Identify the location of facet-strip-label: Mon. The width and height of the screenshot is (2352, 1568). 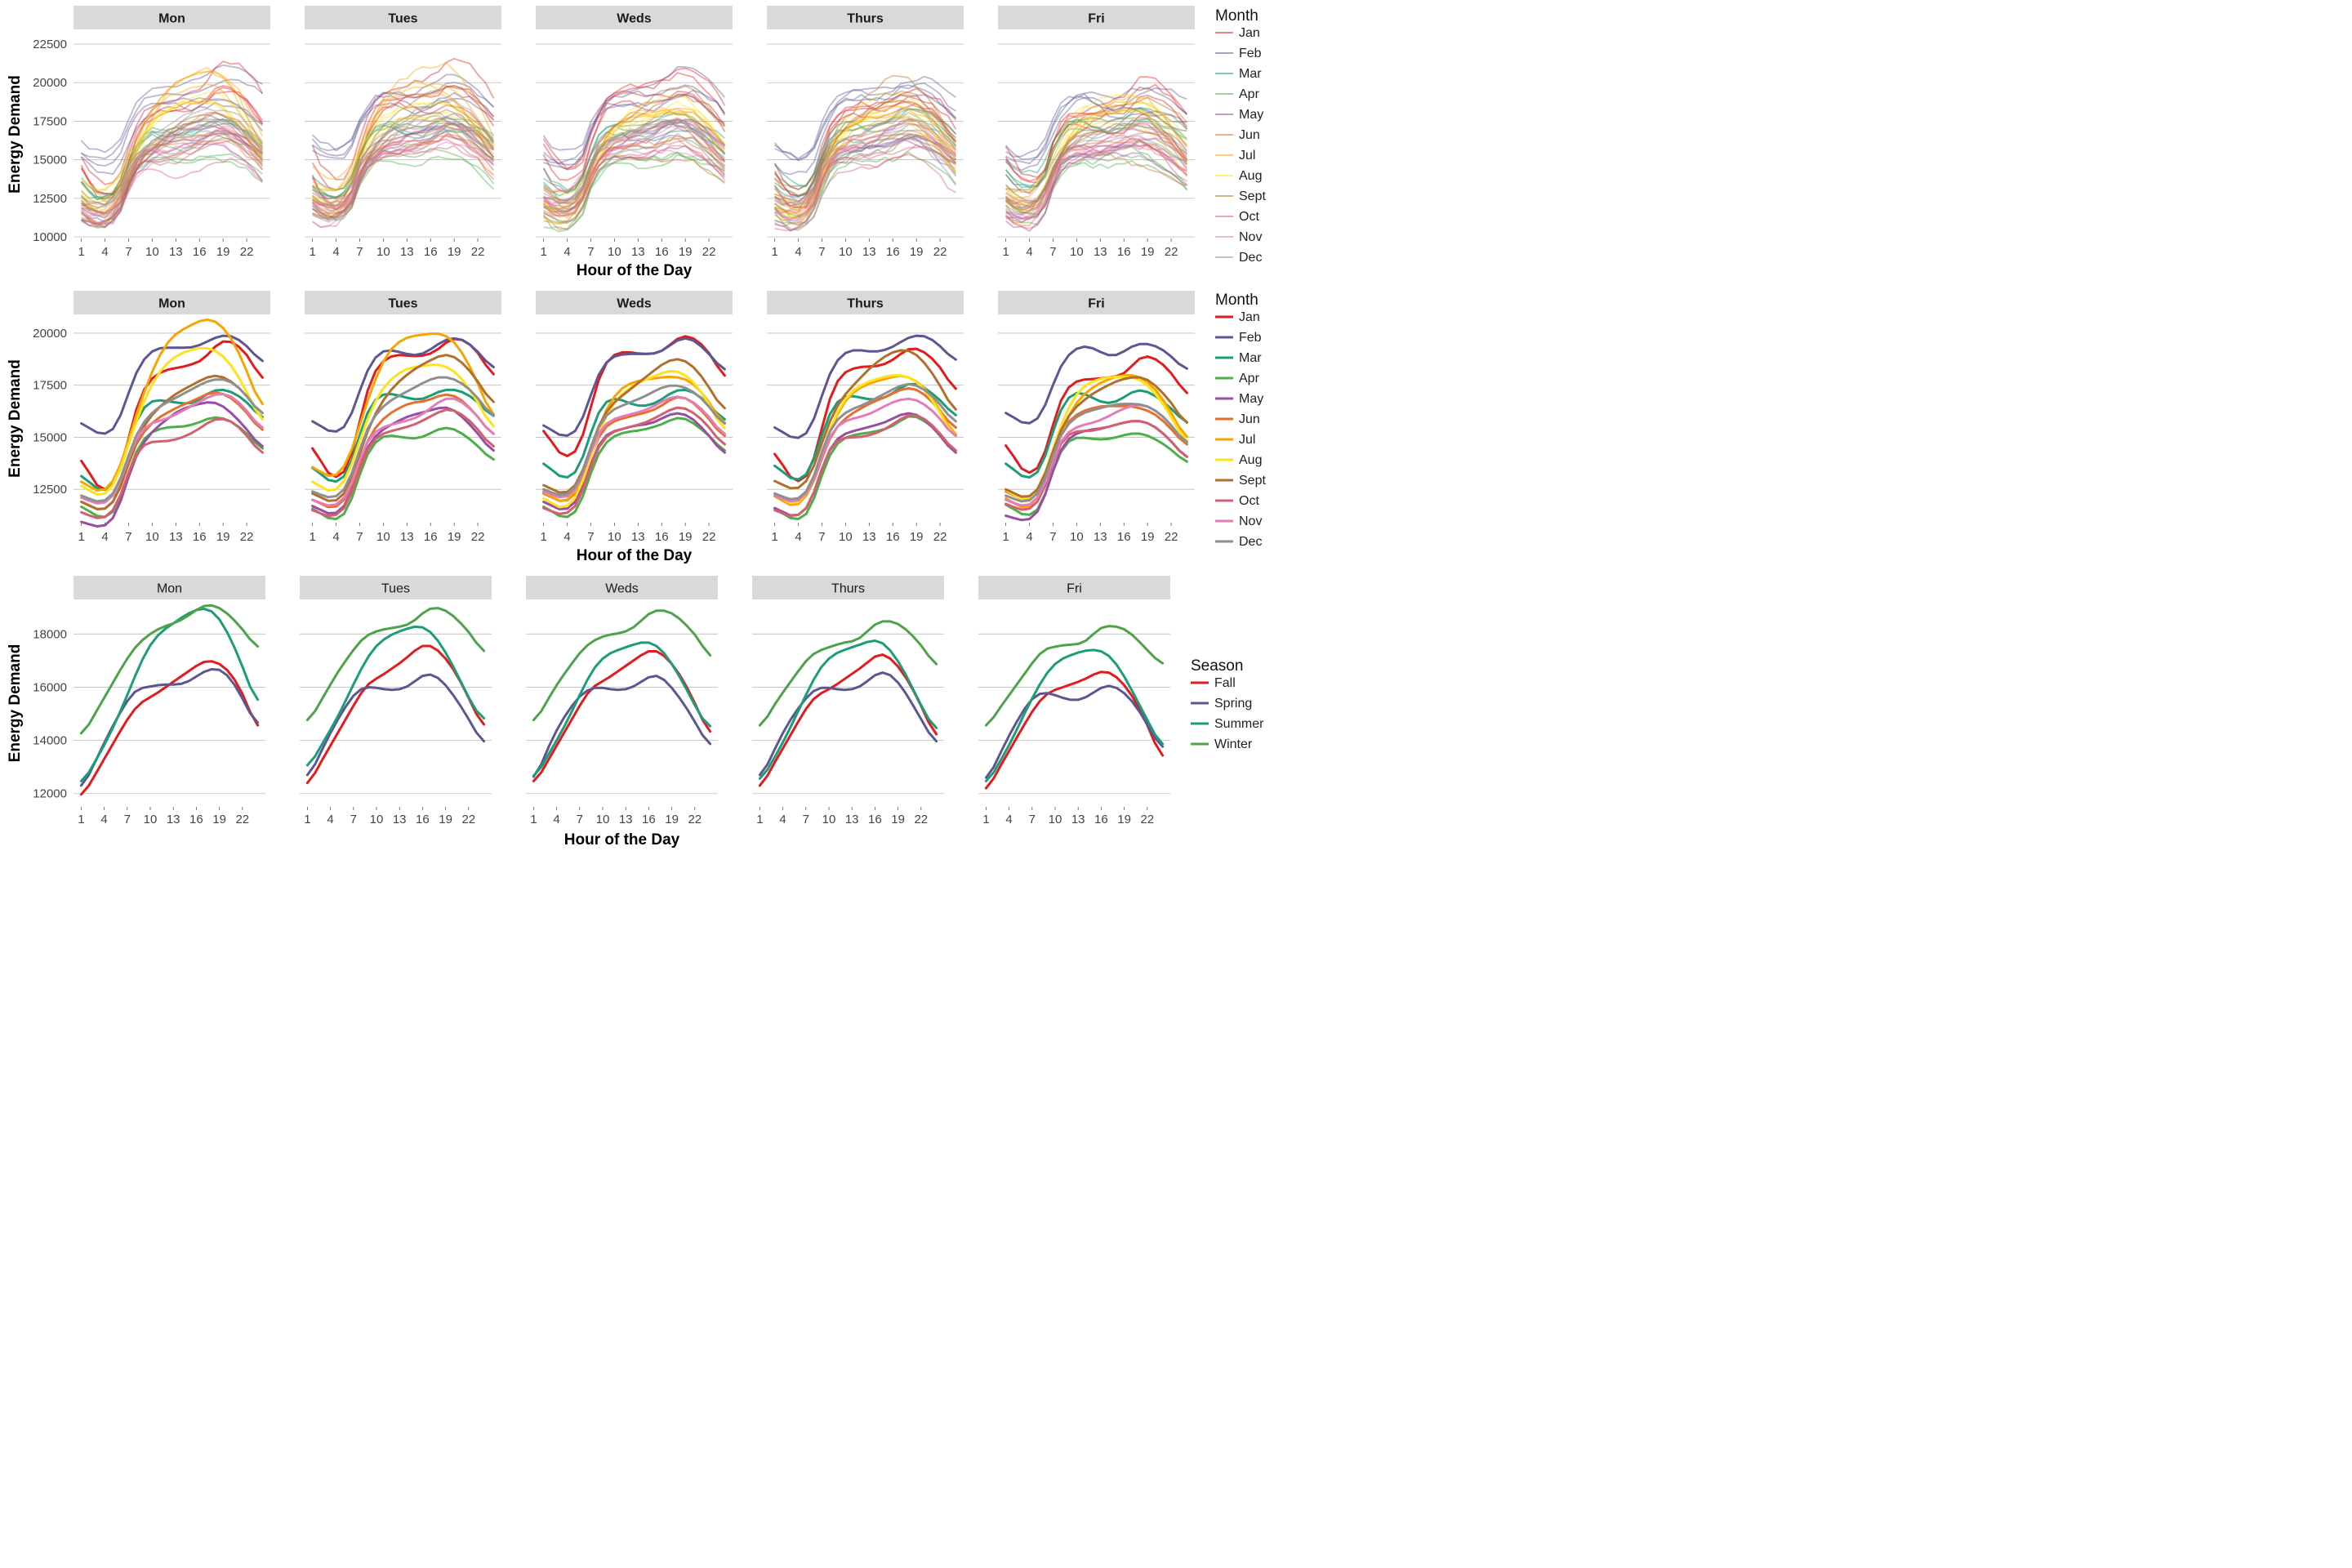
(171, 304).